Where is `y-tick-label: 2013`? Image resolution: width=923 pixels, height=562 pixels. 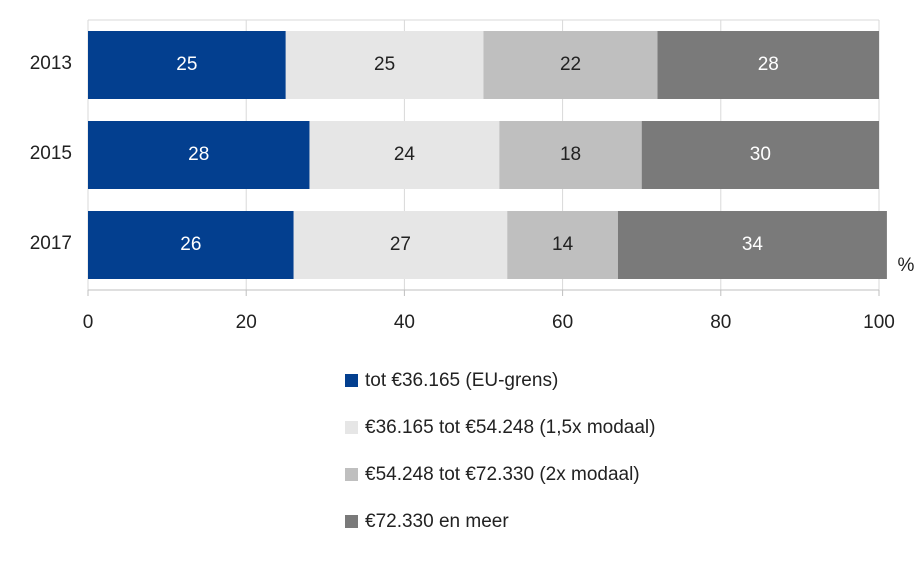 y-tick-label: 2013 is located at coordinates (51, 63).